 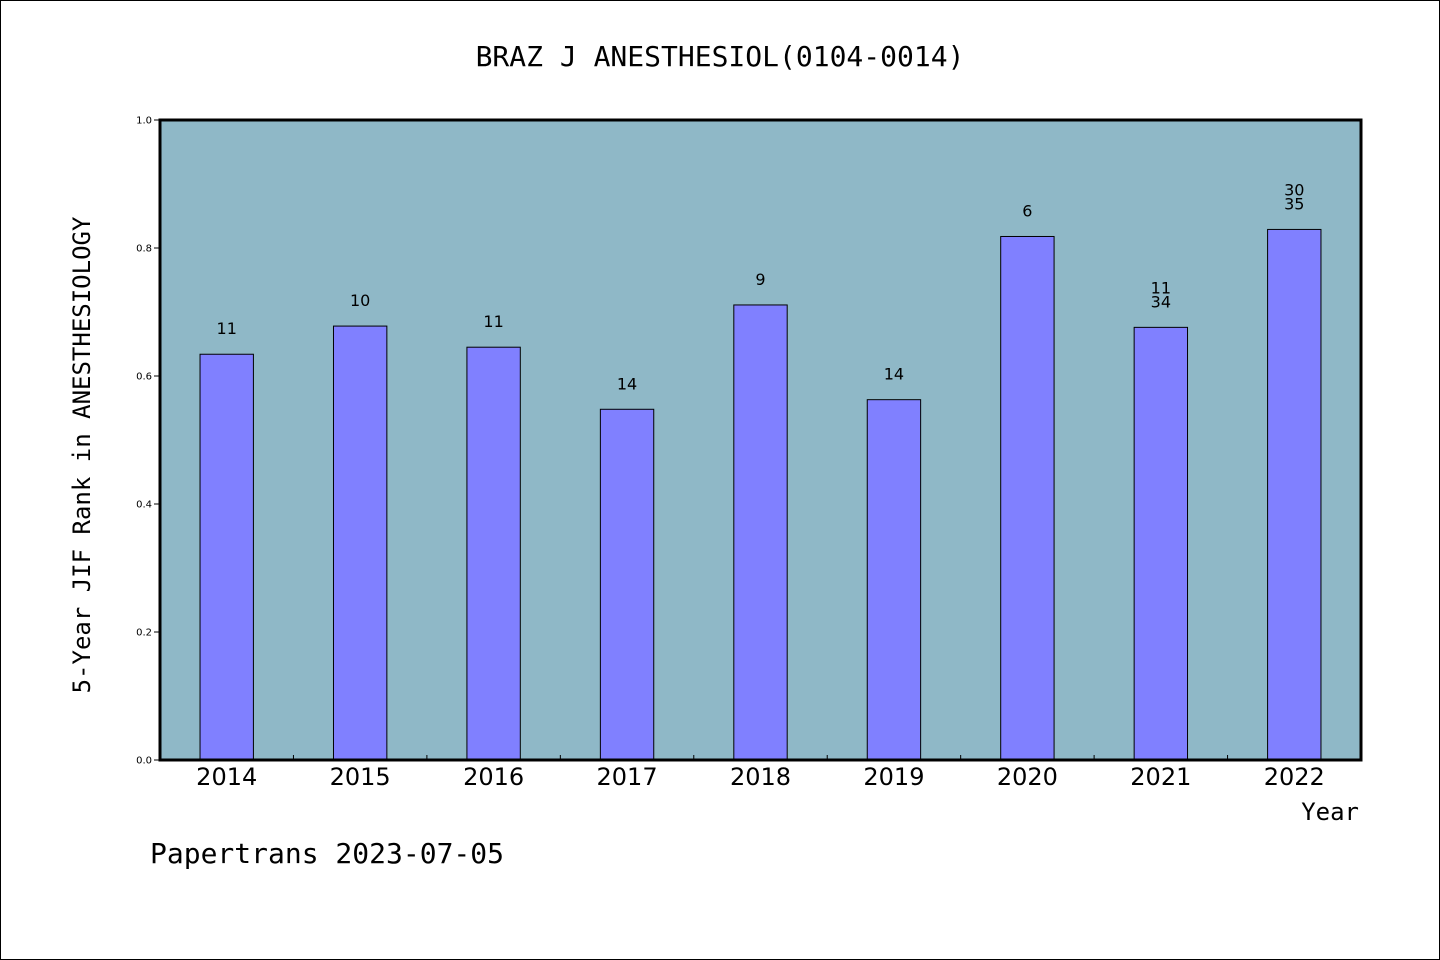 What do you see at coordinates (327, 853) in the screenshot?
I see `footer-credit: Papertrans 2023-07-05` at bounding box center [327, 853].